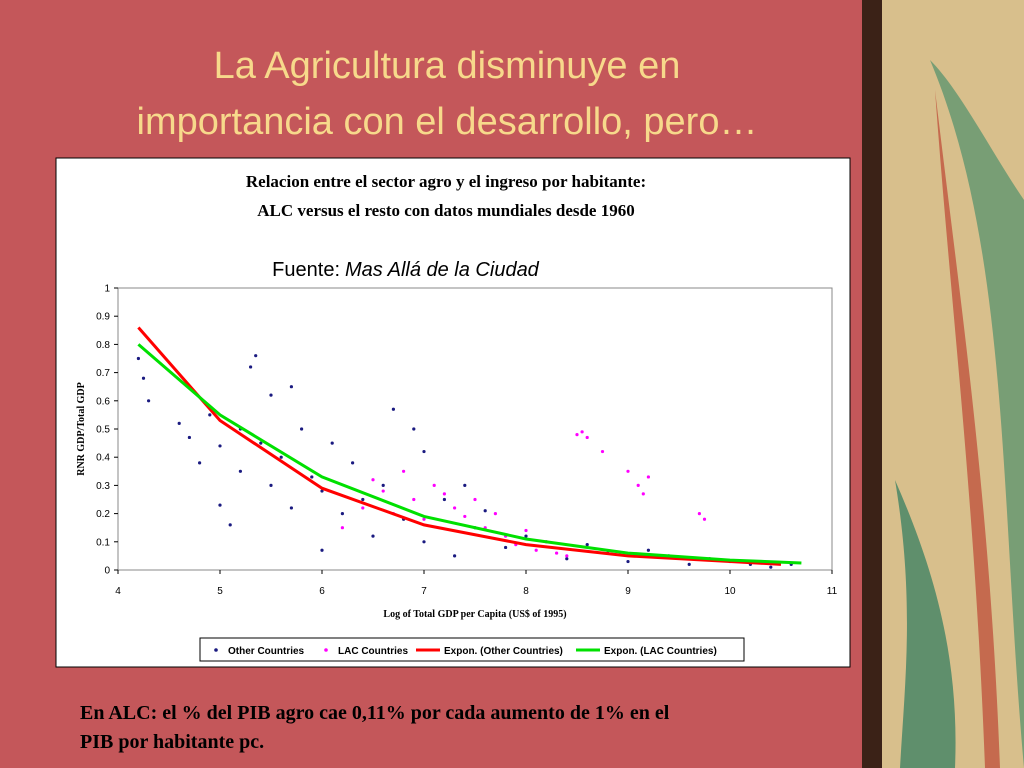 The height and width of the screenshot is (768, 1024). What do you see at coordinates (266, 651) in the screenshot?
I see `legend-label: Other Countries` at bounding box center [266, 651].